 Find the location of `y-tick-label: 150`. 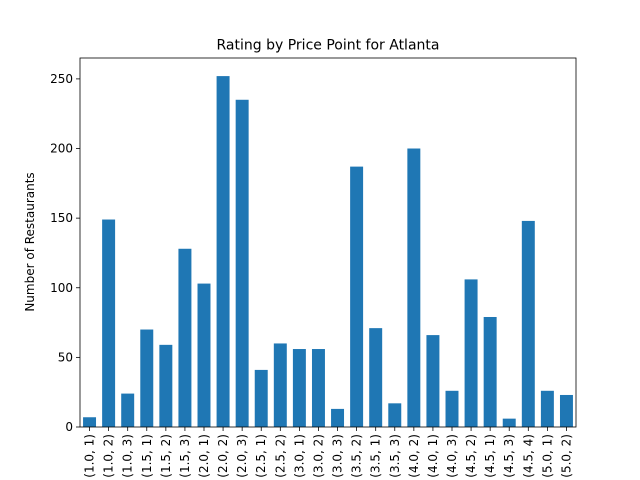

y-tick-label: 150 is located at coordinates (61, 218).